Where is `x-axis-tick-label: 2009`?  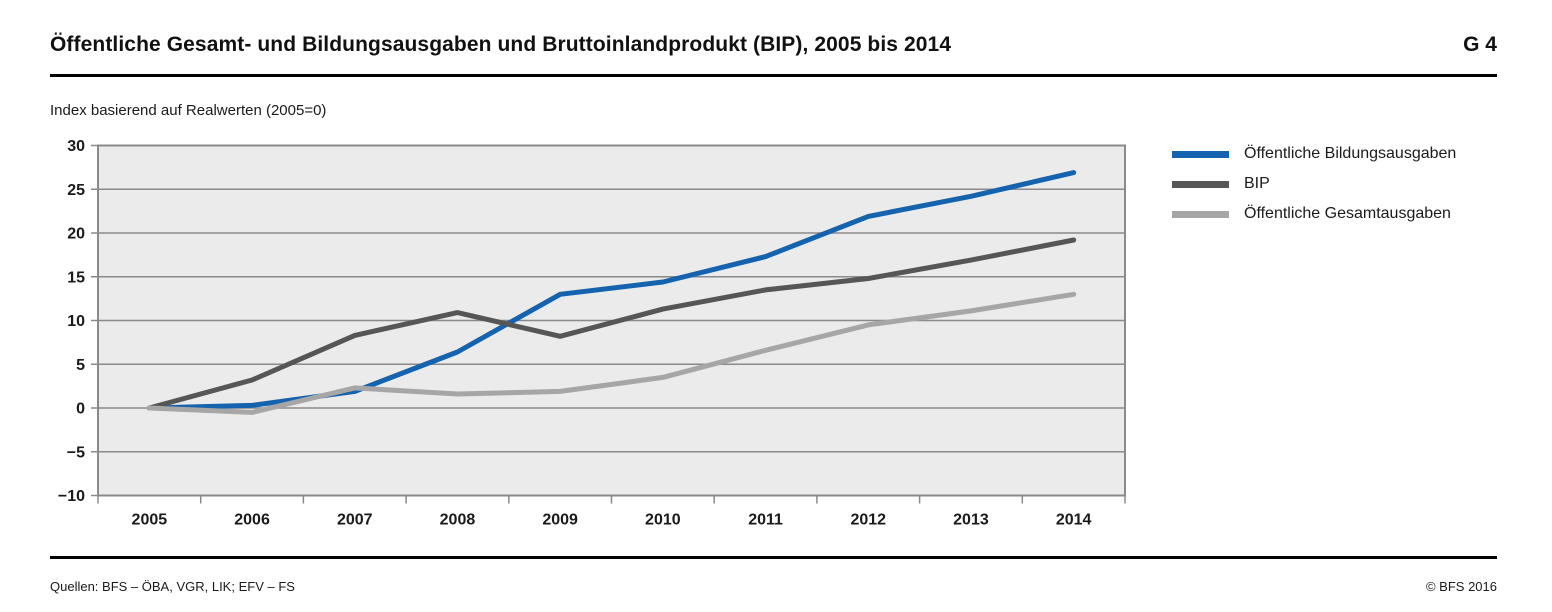 x-axis-tick-label: 2009 is located at coordinates (560, 520).